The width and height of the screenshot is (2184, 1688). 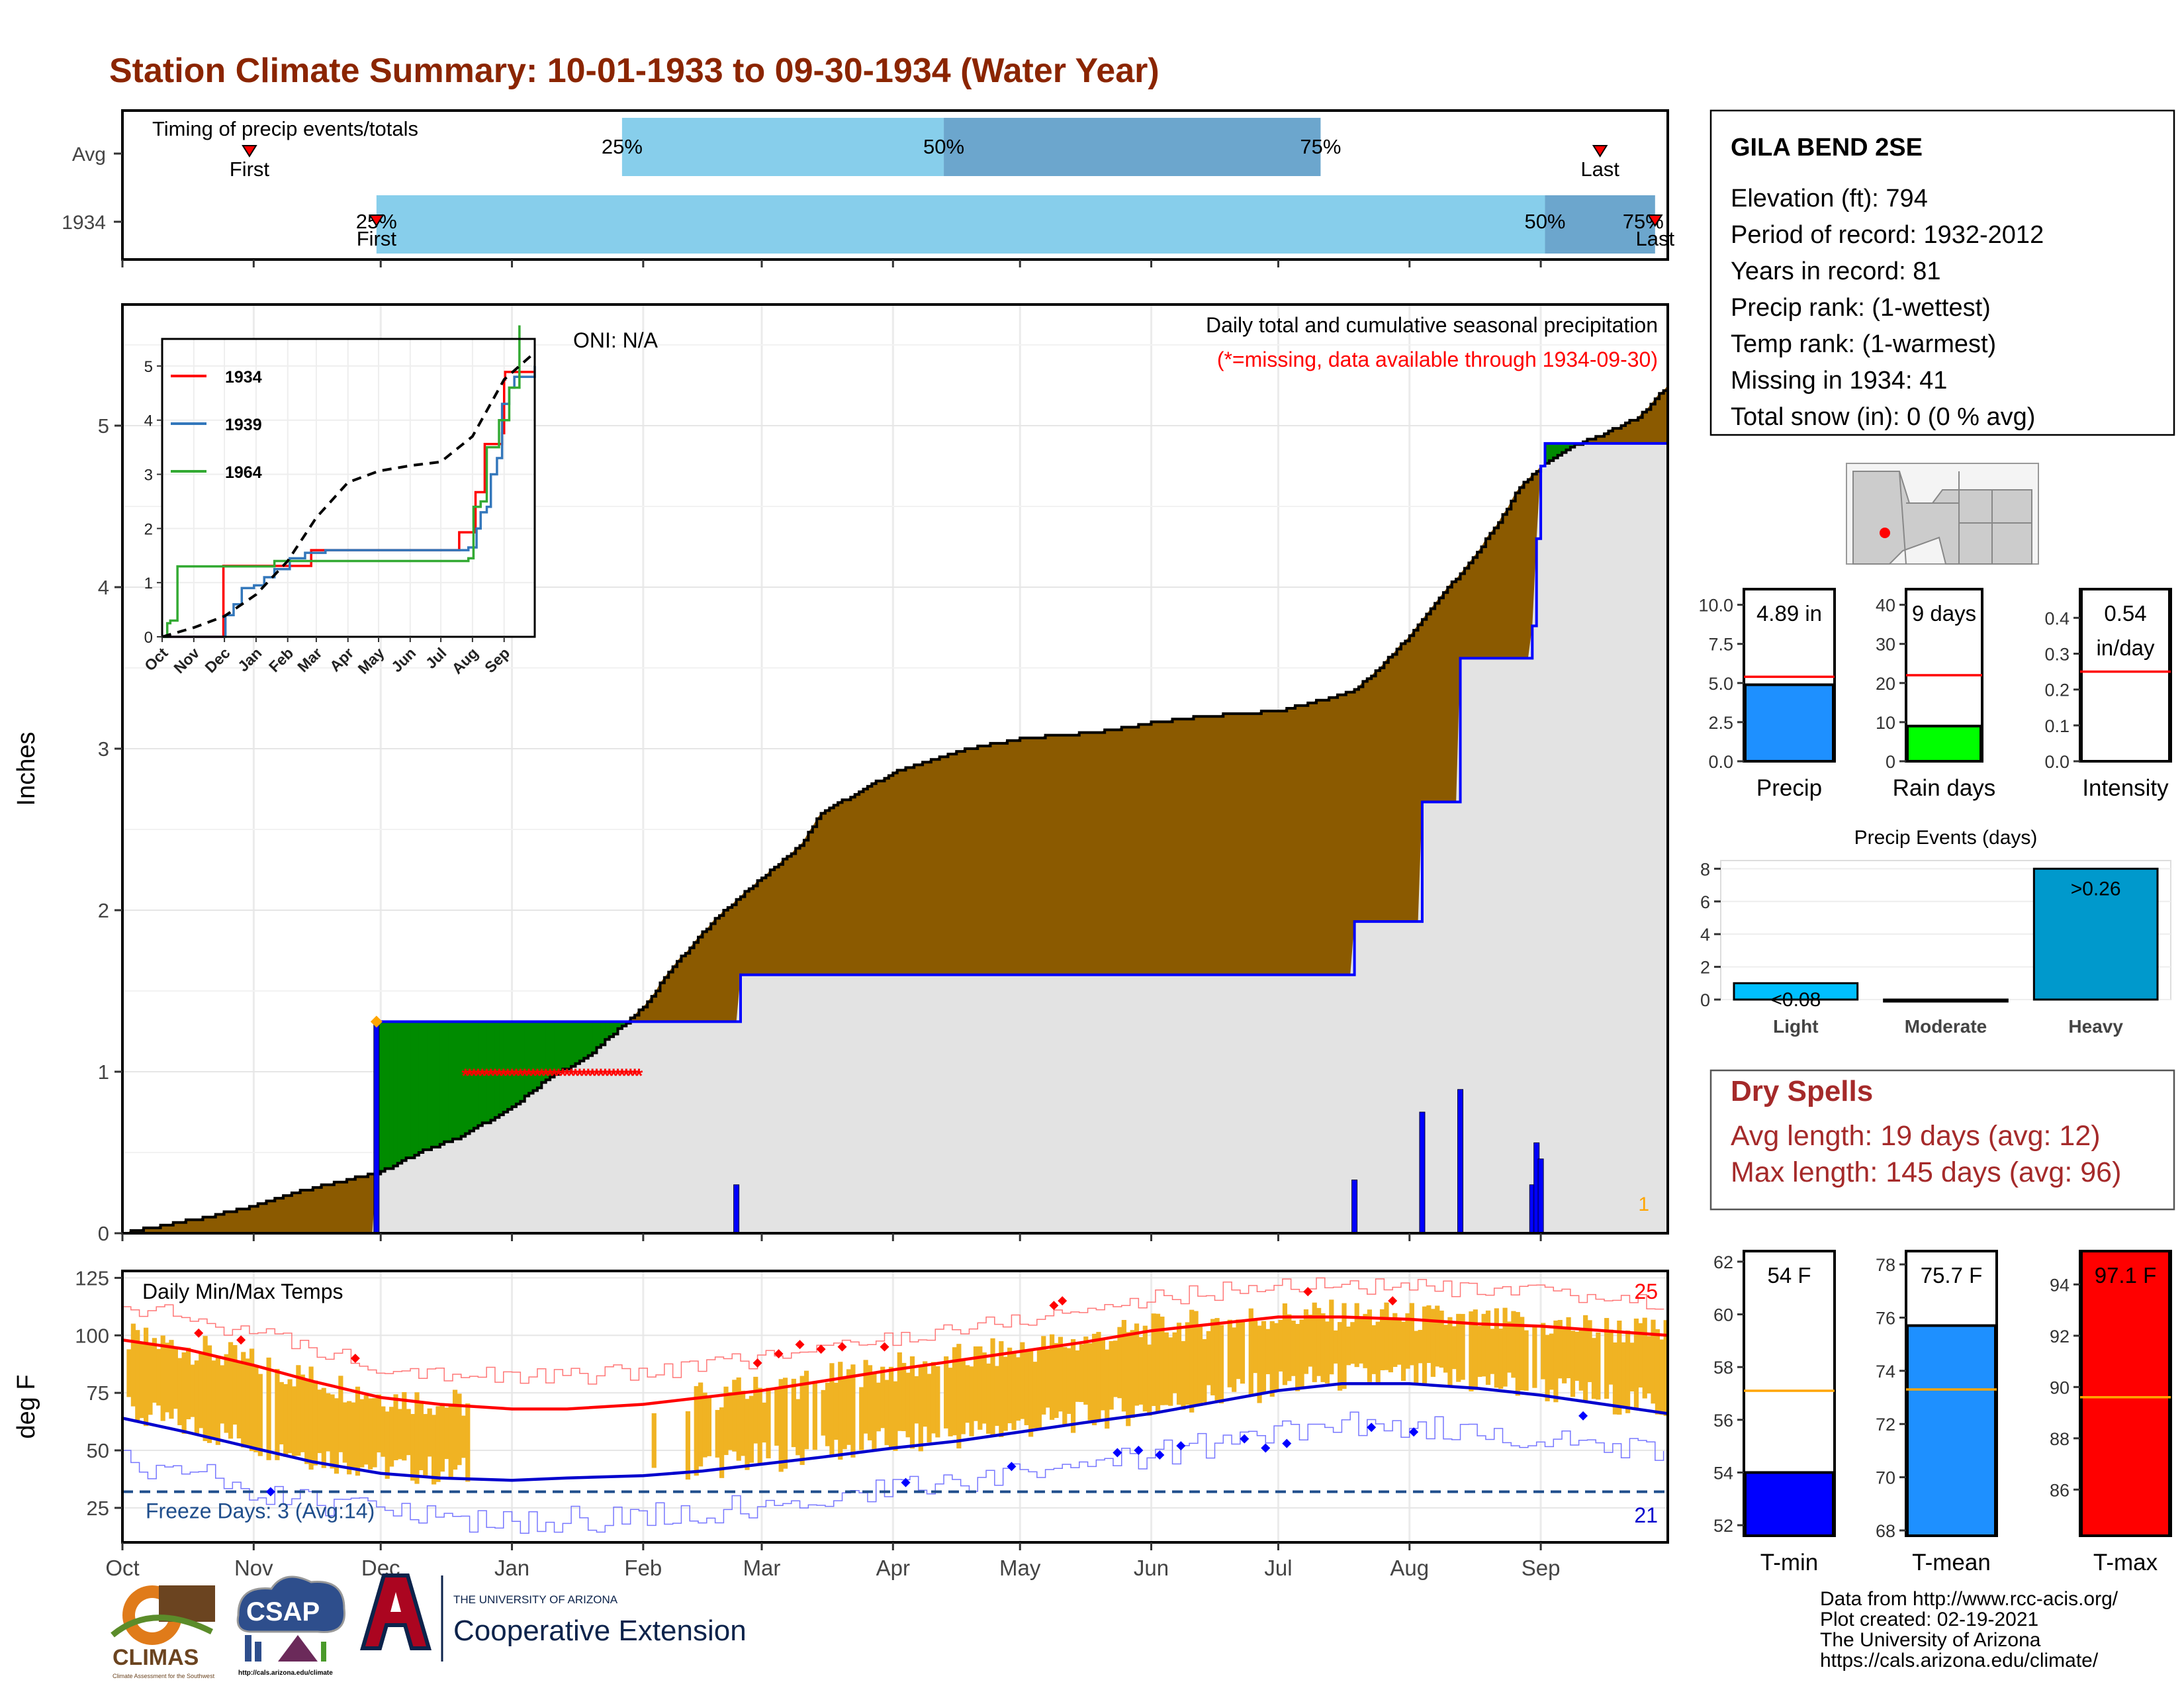 What do you see at coordinates (103, 910) in the screenshot?
I see `precip-y-tick-label: 2` at bounding box center [103, 910].